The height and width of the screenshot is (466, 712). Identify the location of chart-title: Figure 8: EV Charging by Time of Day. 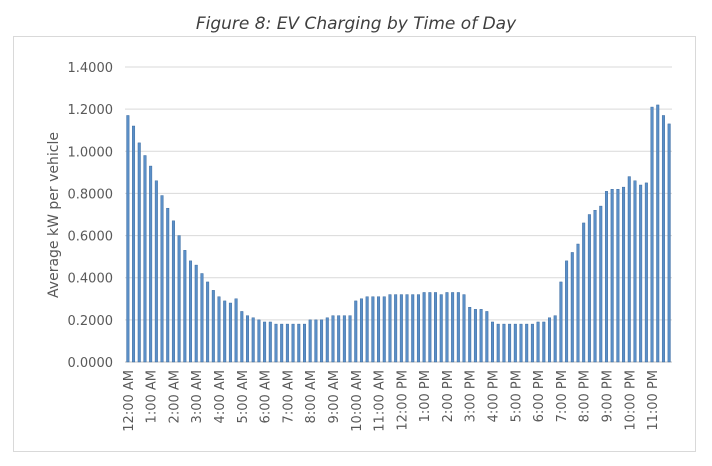
(356, 24).